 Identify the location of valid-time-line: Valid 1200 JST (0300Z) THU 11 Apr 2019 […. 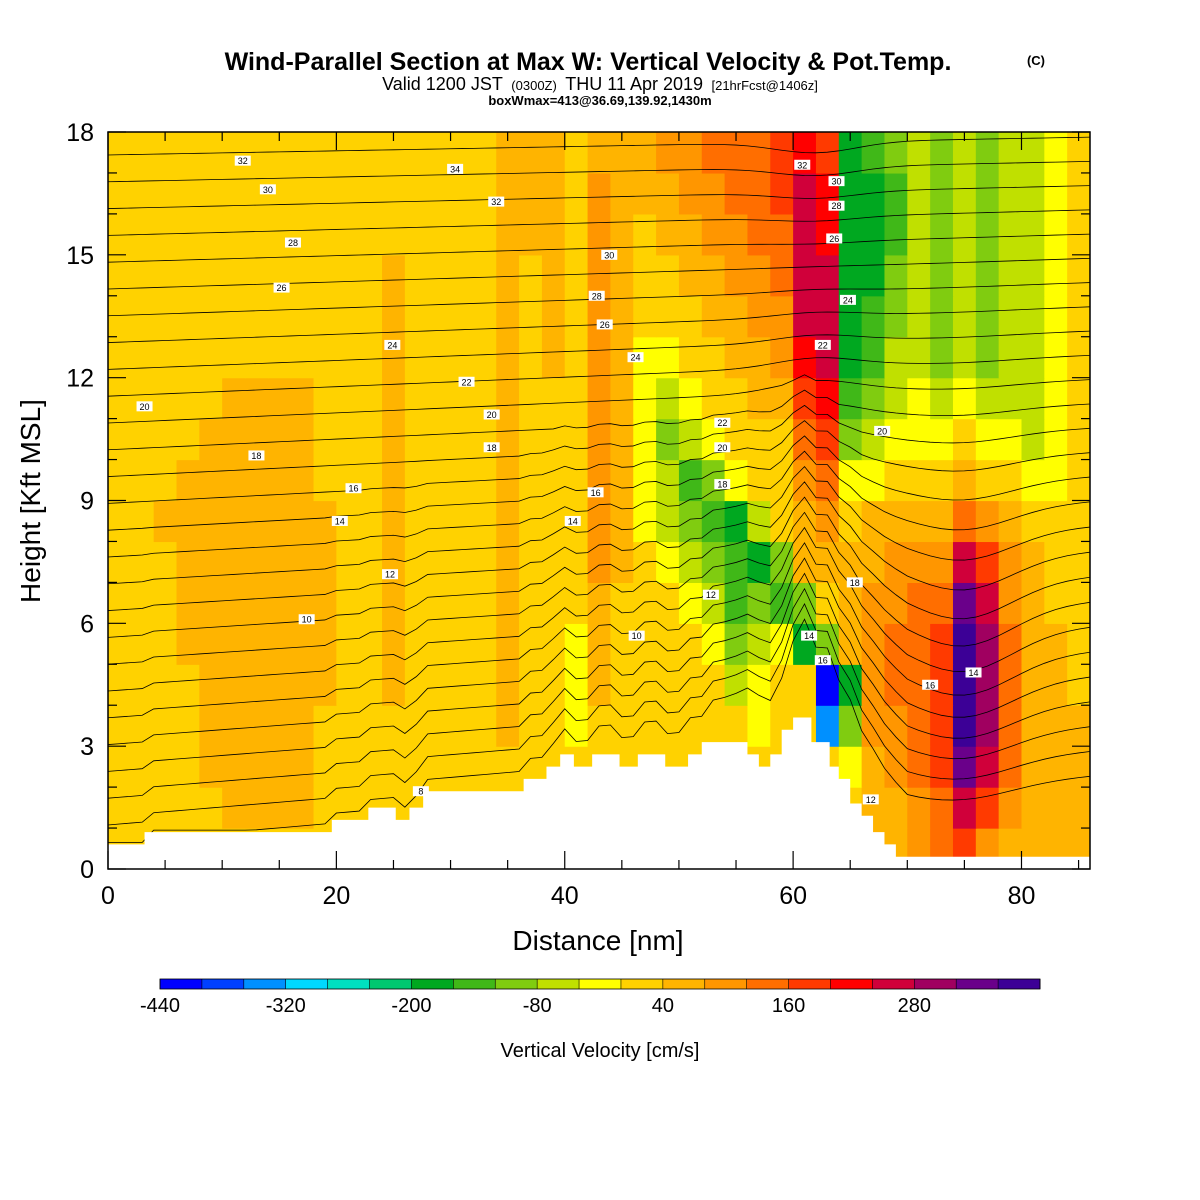
(600, 84).